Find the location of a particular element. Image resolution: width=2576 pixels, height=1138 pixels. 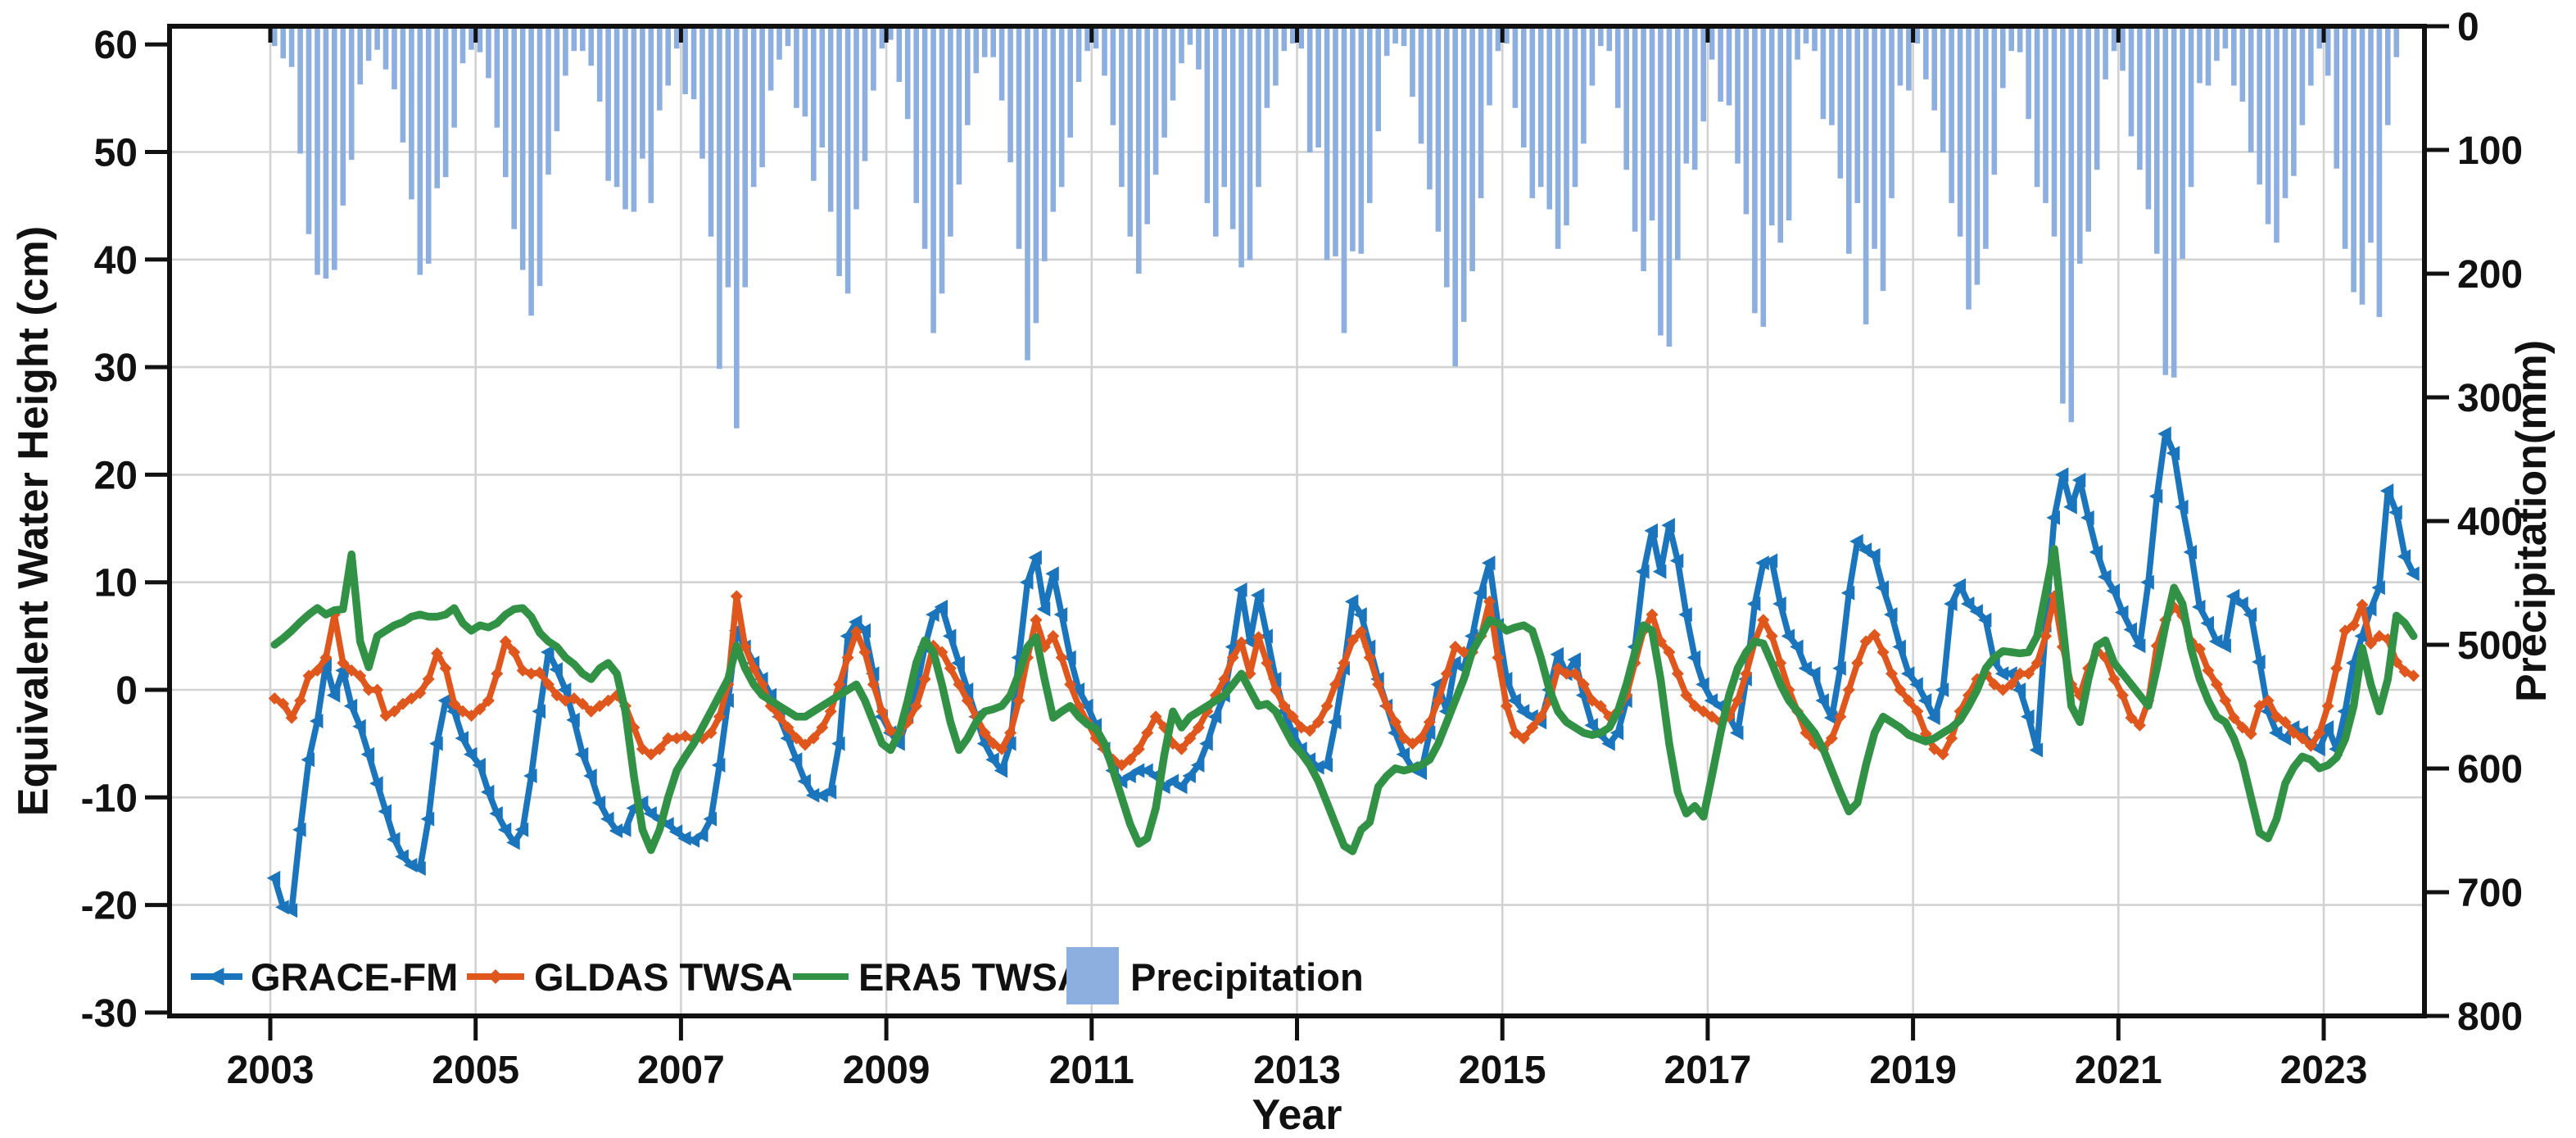

legend-item-grace-fm: GRACE-FM is located at coordinates (324, 977).